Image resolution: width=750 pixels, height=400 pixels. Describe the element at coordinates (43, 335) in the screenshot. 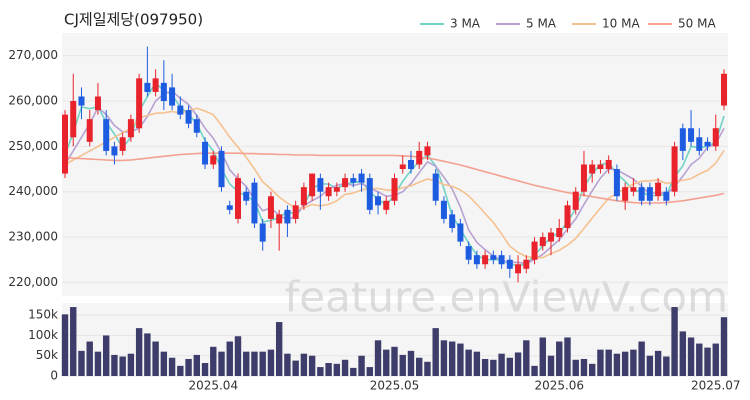

I see `y-tick-label: 100k` at that location.